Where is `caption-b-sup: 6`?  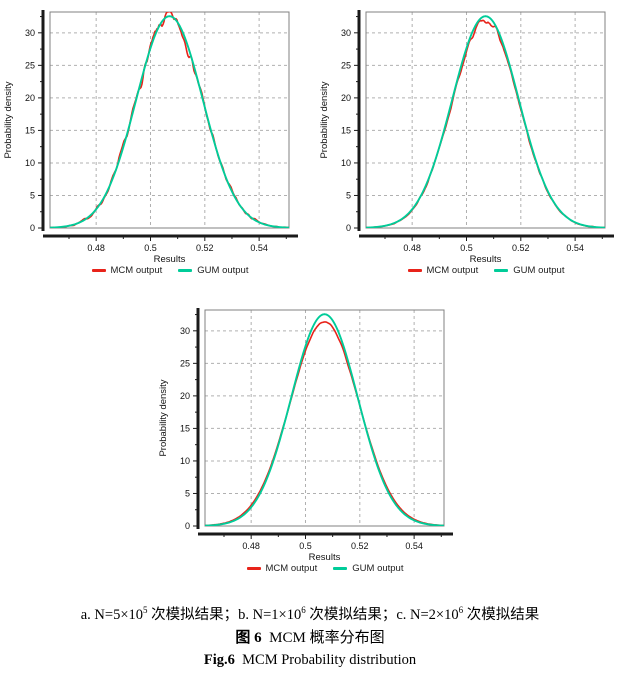 caption-b-sup: 6 is located at coordinates (303, 610).